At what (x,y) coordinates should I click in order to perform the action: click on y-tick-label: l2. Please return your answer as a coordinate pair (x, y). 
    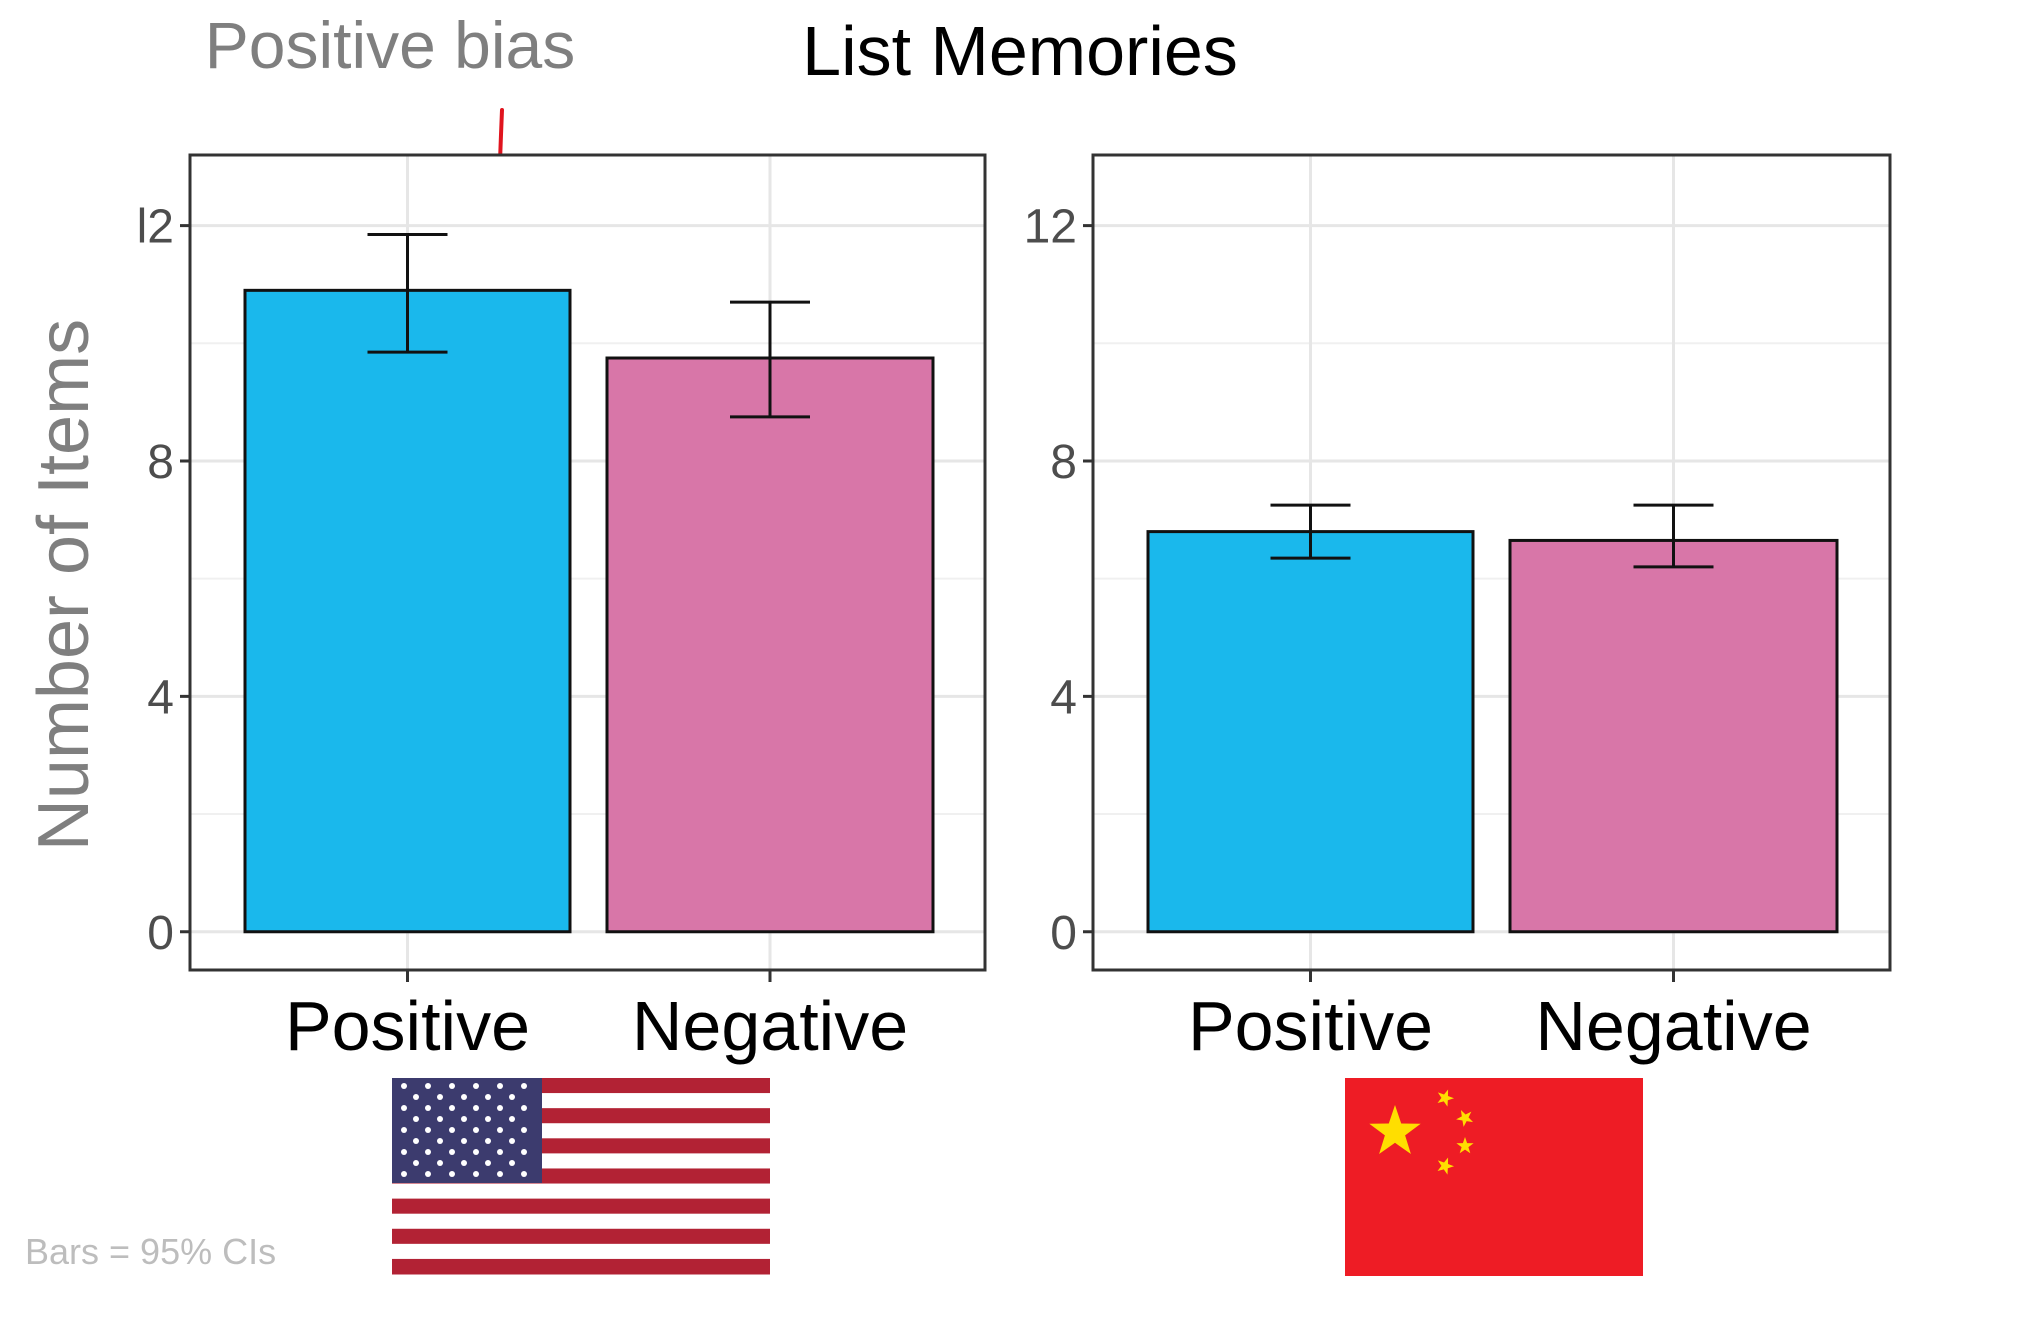
    Looking at the image, I should click on (155, 227).